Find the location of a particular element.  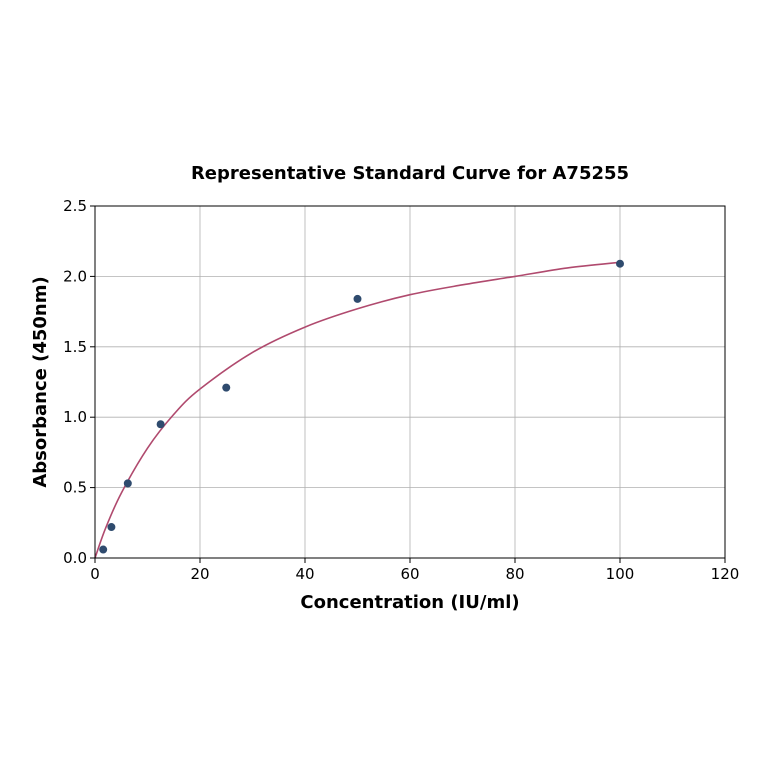

y-tick-label: 2.0 is located at coordinates (75, 276).